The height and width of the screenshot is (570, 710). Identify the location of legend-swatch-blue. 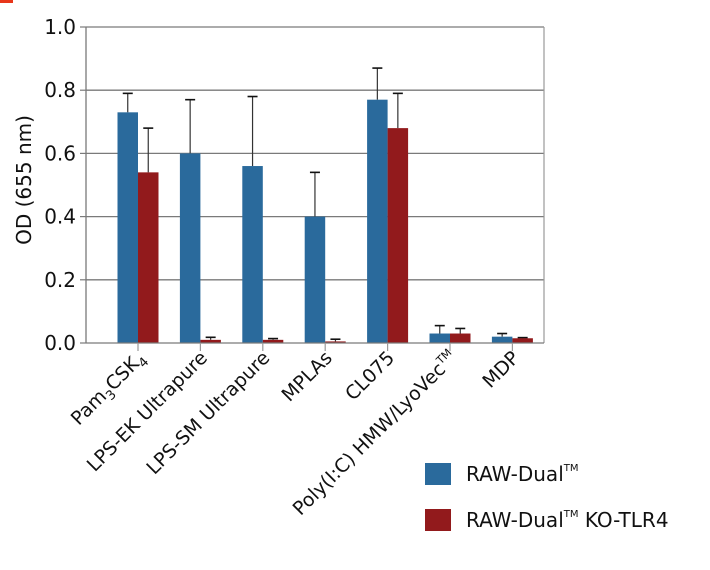
(438, 474).